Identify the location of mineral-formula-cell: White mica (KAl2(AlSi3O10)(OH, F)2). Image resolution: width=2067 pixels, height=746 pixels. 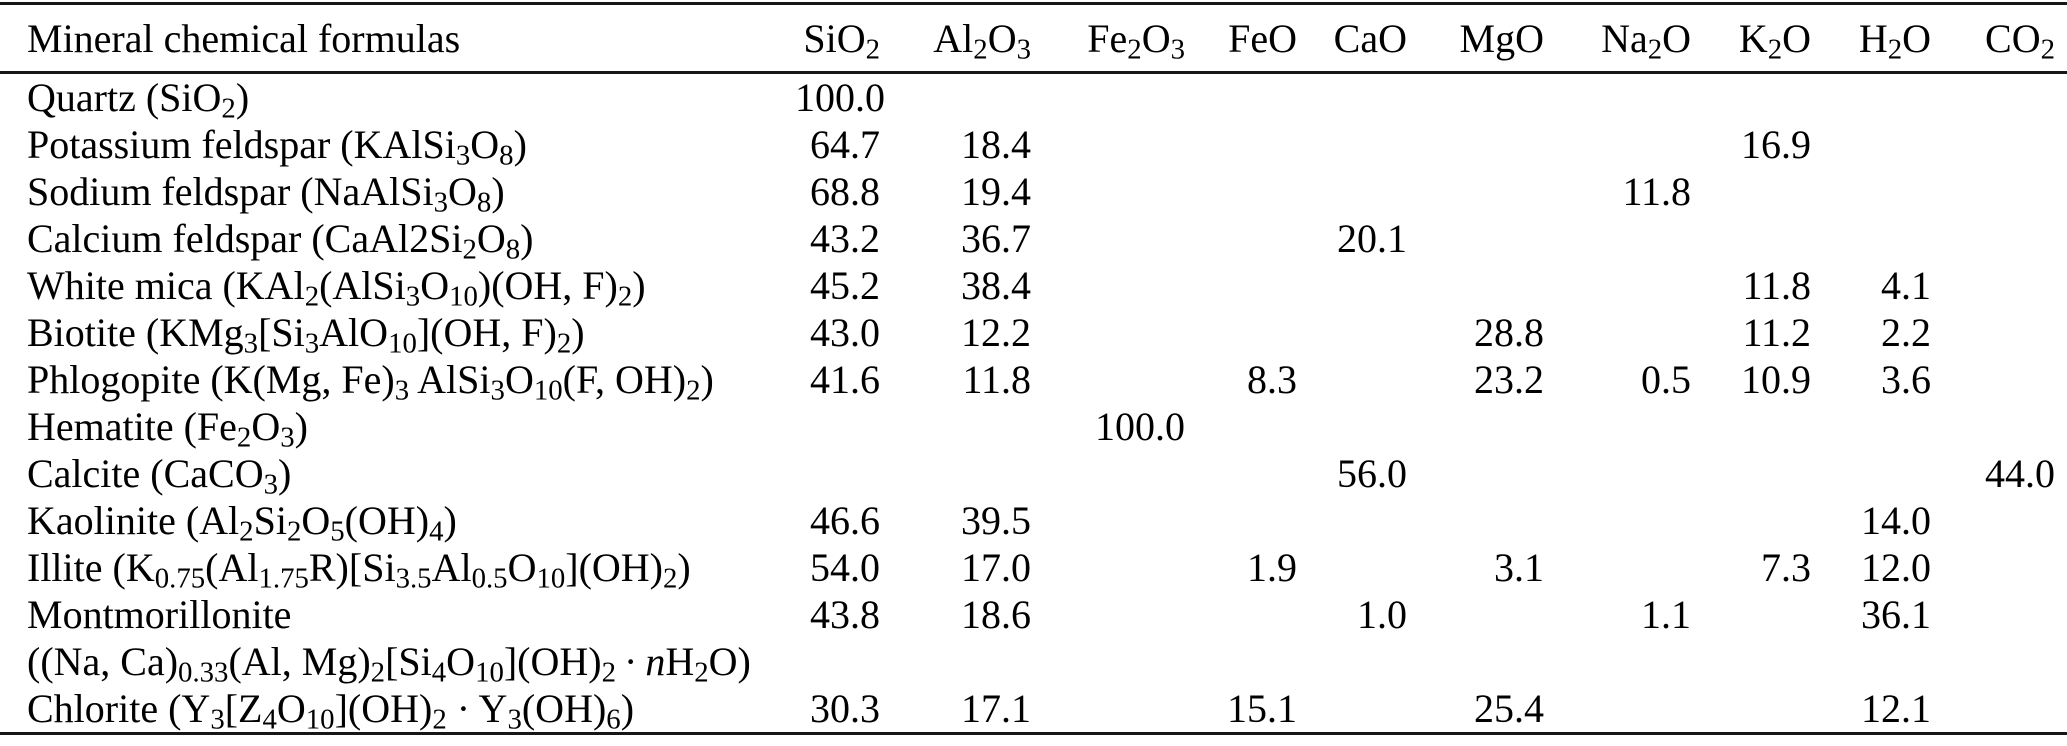
(336, 288).